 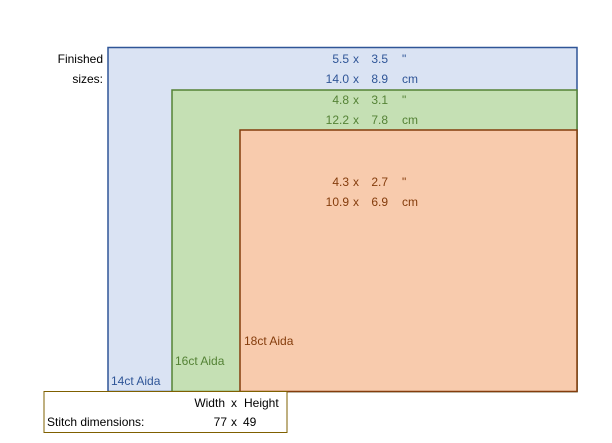 What do you see at coordinates (136, 381) in the screenshot?
I see `fabric-label: 14ct Aida` at bounding box center [136, 381].